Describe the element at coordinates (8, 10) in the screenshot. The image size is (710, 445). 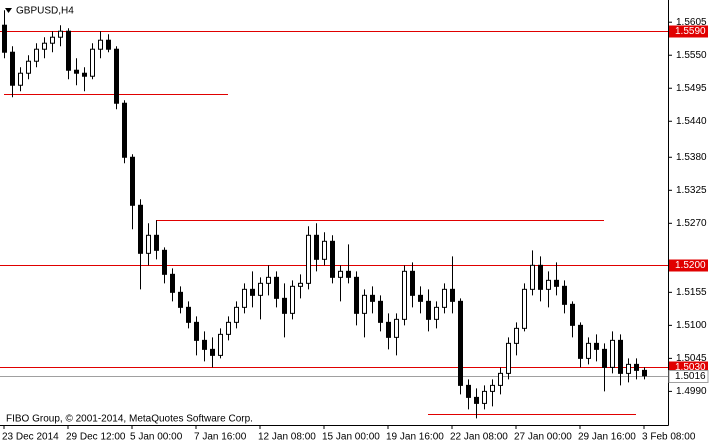
I see `menu-icon` at that location.